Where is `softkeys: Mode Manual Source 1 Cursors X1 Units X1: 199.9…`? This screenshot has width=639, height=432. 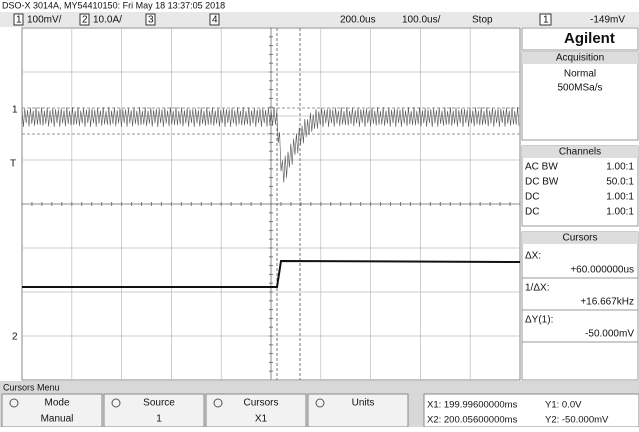
softkeys: Mode Manual Source 1 Cursors X1 Units X1: 199.9… is located at coordinates (320, 410).